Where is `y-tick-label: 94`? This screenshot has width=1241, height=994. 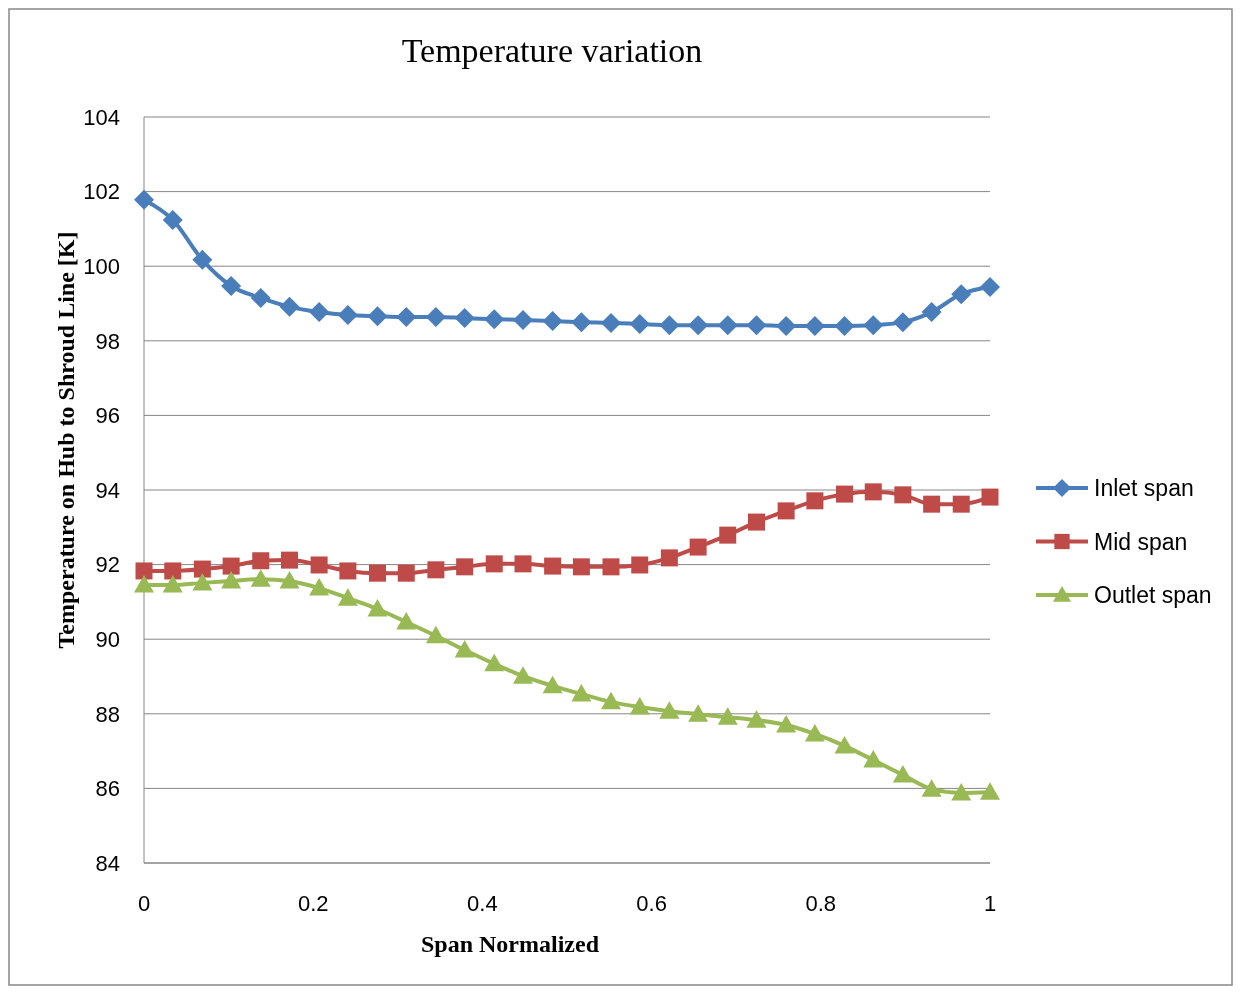 y-tick-label: 94 is located at coordinates (107, 490).